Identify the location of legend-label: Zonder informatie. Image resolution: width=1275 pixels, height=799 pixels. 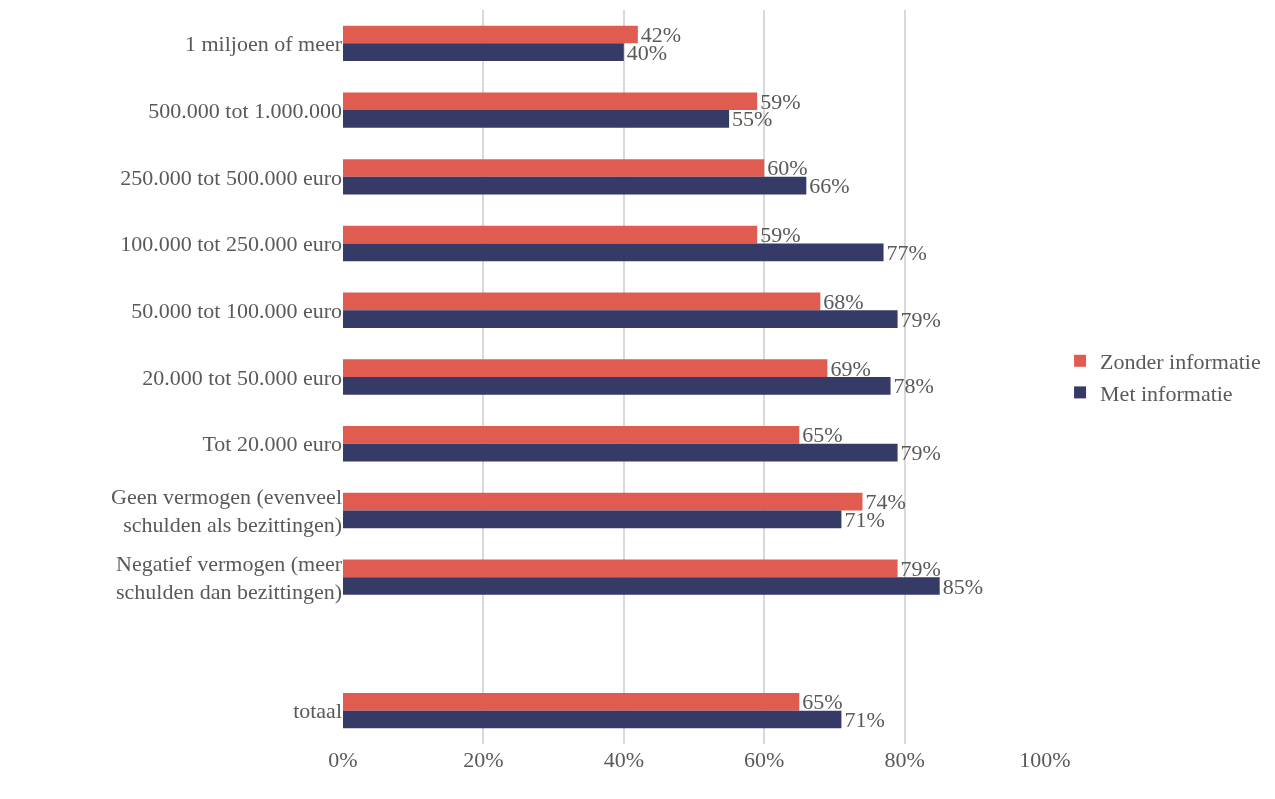
(1180, 362).